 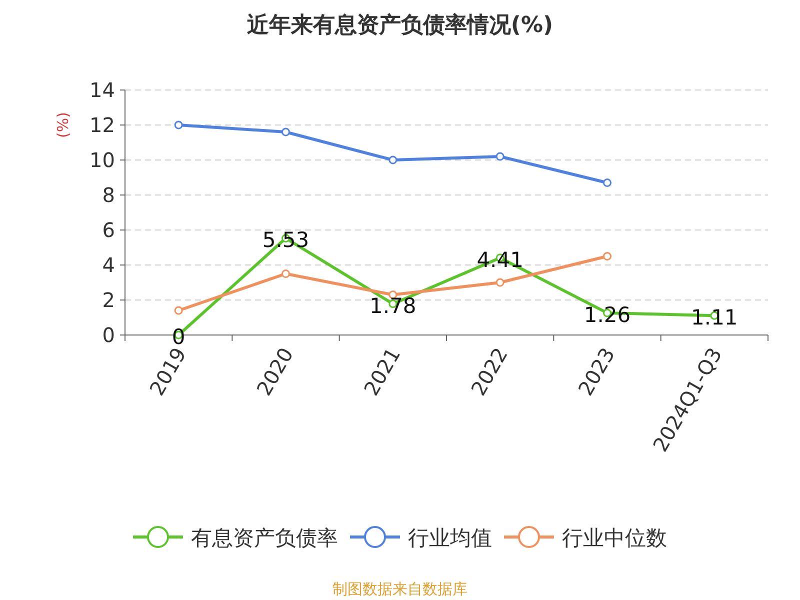 What do you see at coordinates (108, 230) in the screenshot?
I see `y-tick-label: 6` at bounding box center [108, 230].